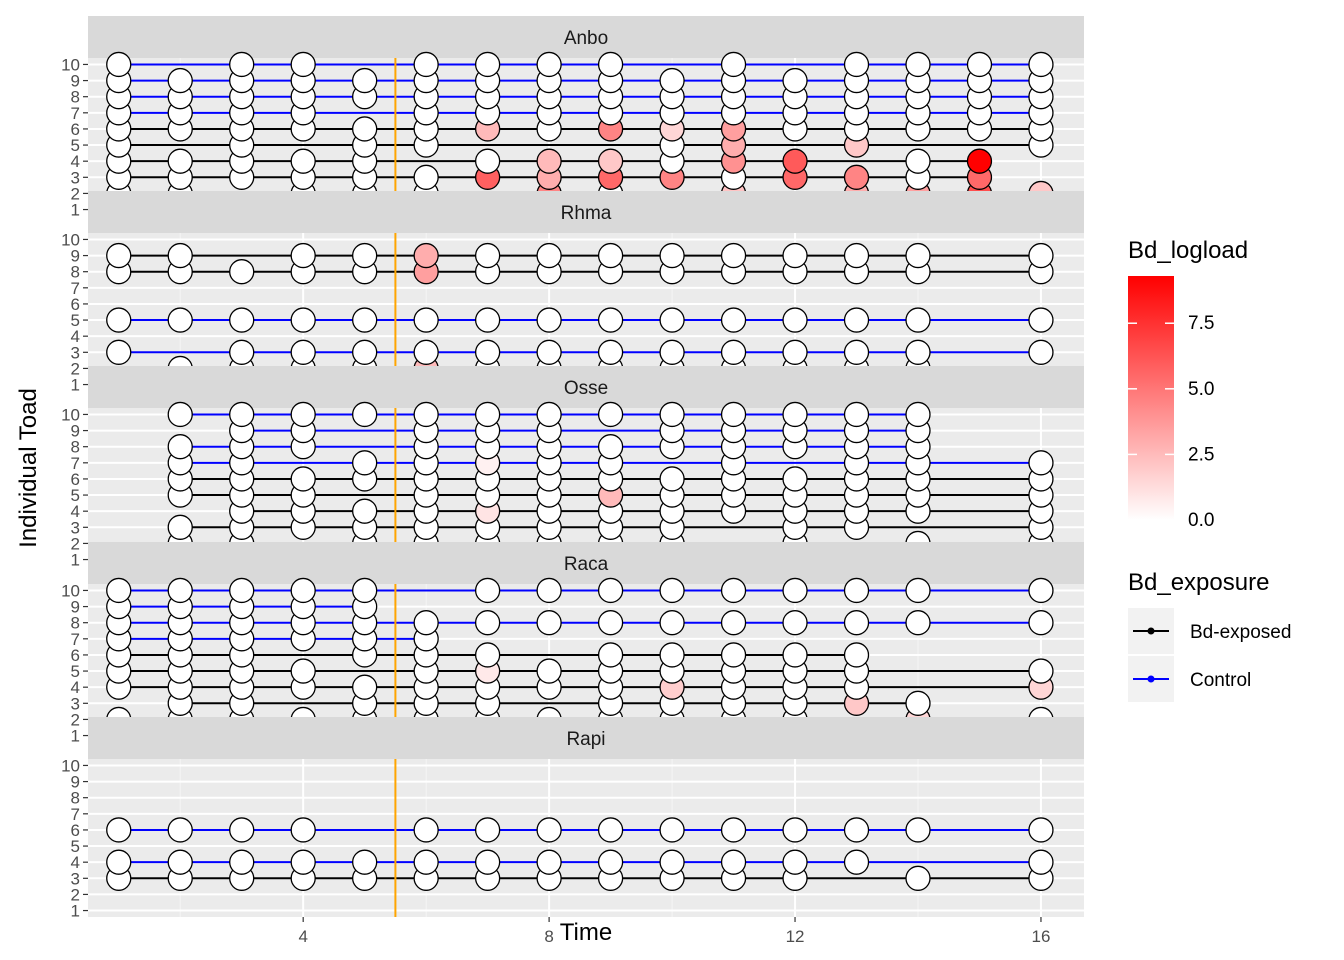  Describe the element at coordinates (1201, 389) in the screenshot. I see `colorbar-label: 5.0` at that location.